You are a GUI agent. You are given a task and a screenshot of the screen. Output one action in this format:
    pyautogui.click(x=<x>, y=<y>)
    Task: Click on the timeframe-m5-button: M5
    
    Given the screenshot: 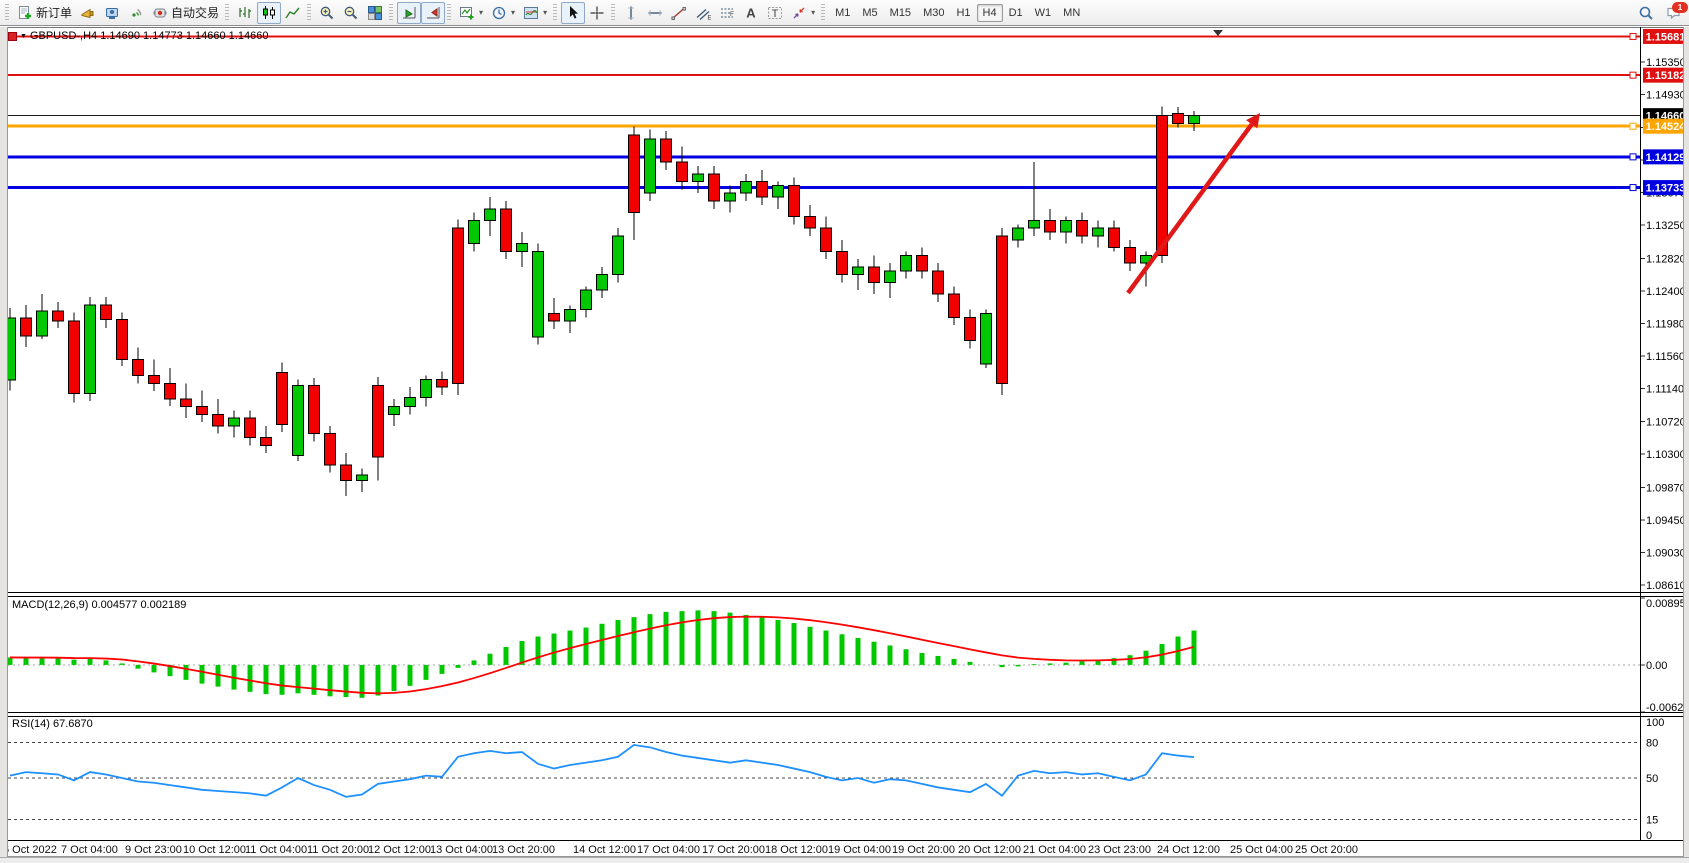 What is the action you would take?
    pyautogui.click(x=870, y=12)
    